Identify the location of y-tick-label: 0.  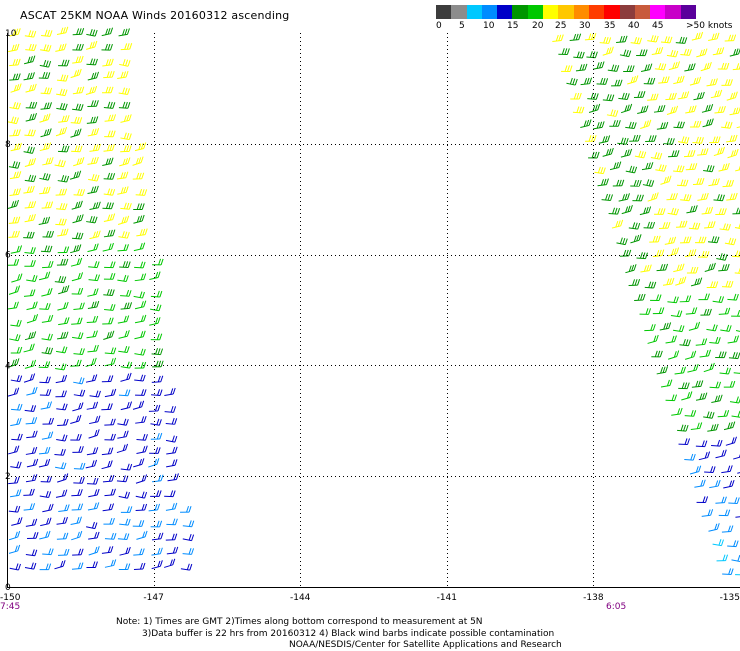
(8, 588).